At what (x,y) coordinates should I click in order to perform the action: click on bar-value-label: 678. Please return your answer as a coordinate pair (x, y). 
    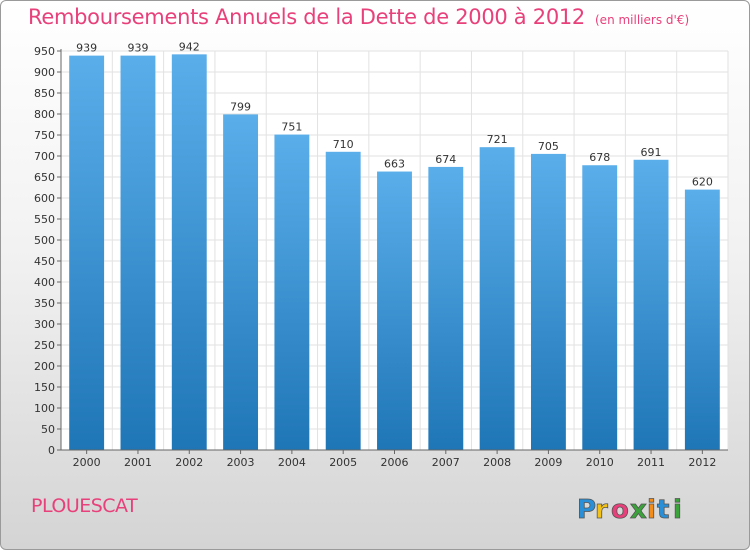
    Looking at the image, I should click on (599, 157).